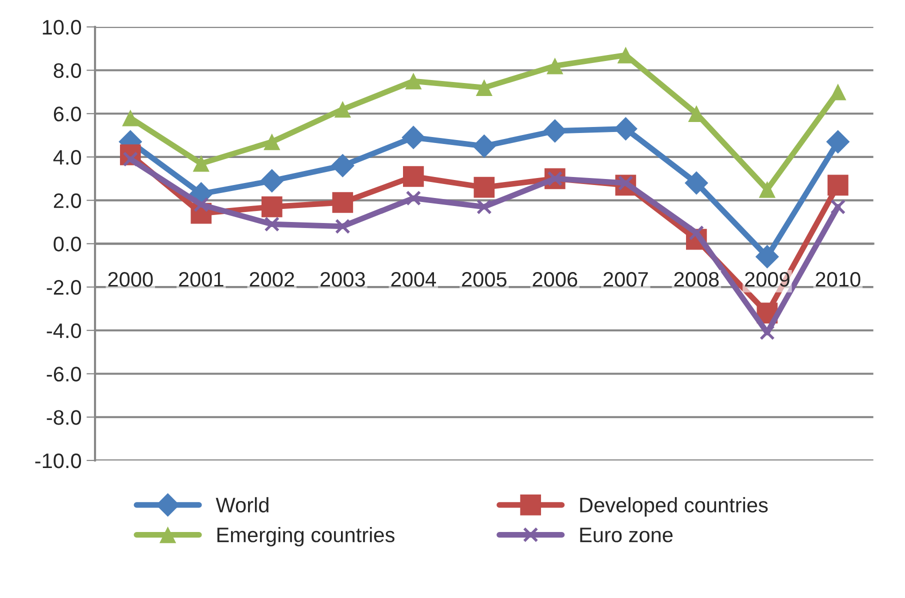  What do you see at coordinates (626, 279) in the screenshot?
I see `x-tick-label: 2007` at bounding box center [626, 279].